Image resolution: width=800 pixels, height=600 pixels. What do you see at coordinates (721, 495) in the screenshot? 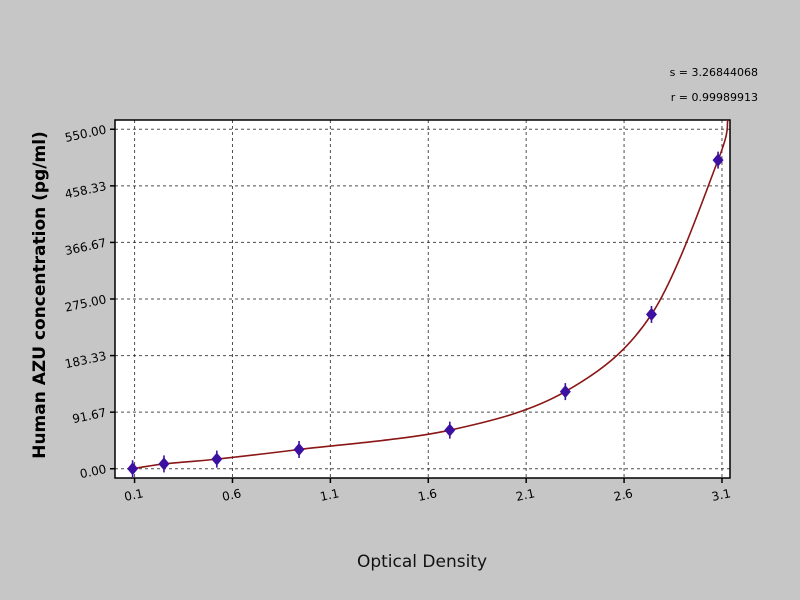
I see `x-tick-label: 3.1` at bounding box center [721, 495].